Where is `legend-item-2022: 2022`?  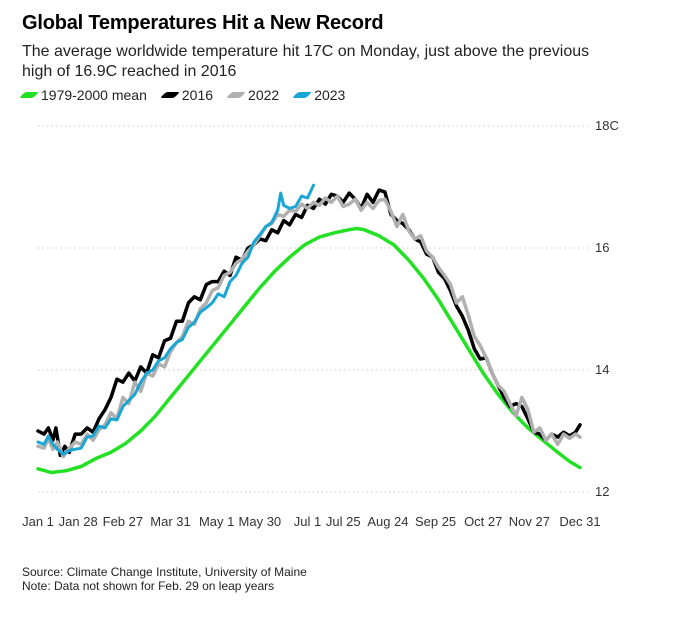 legend-item-2022: 2022 is located at coordinates (253, 95).